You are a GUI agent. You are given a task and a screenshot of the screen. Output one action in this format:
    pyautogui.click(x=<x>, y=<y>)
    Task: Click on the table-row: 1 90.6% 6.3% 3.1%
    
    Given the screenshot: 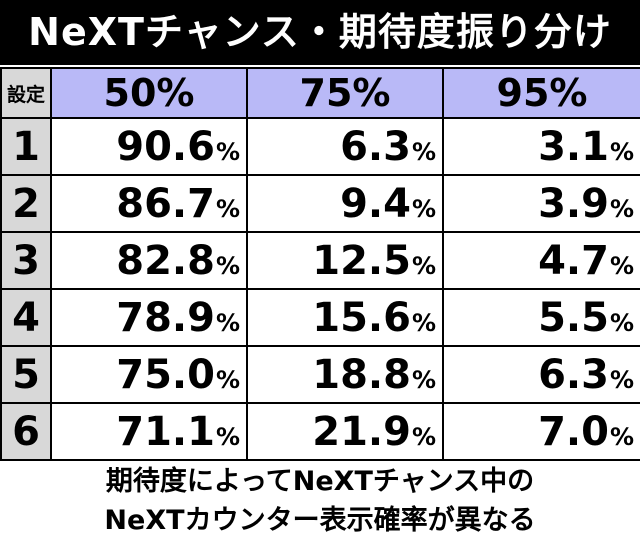 What is the action you would take?
    pyautogui.click(x=320, y=146)
    